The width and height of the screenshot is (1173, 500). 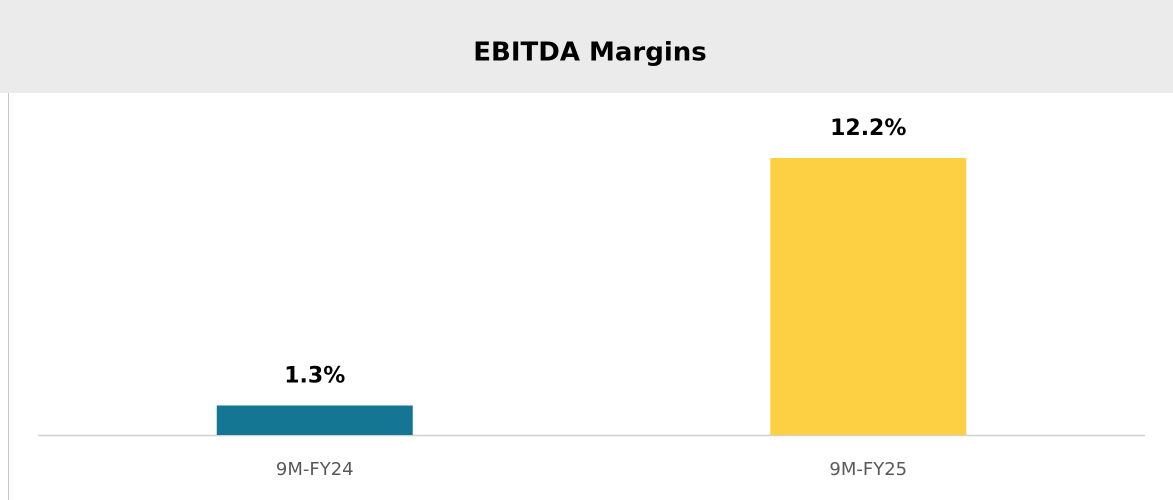 I want to click on x-tick-label: 9M-FY25, so click(x=868, y=469).